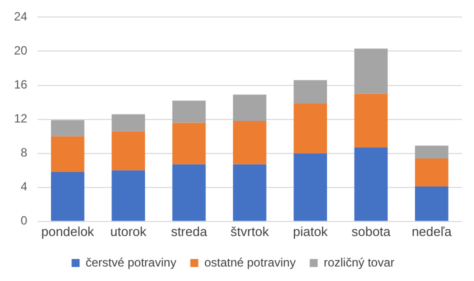 The width and height of the screenshot is (474, 281). Describe the element at coordinates (250, 231) in the screenshot. I see `x-tick-label: štvrtok` at that location.